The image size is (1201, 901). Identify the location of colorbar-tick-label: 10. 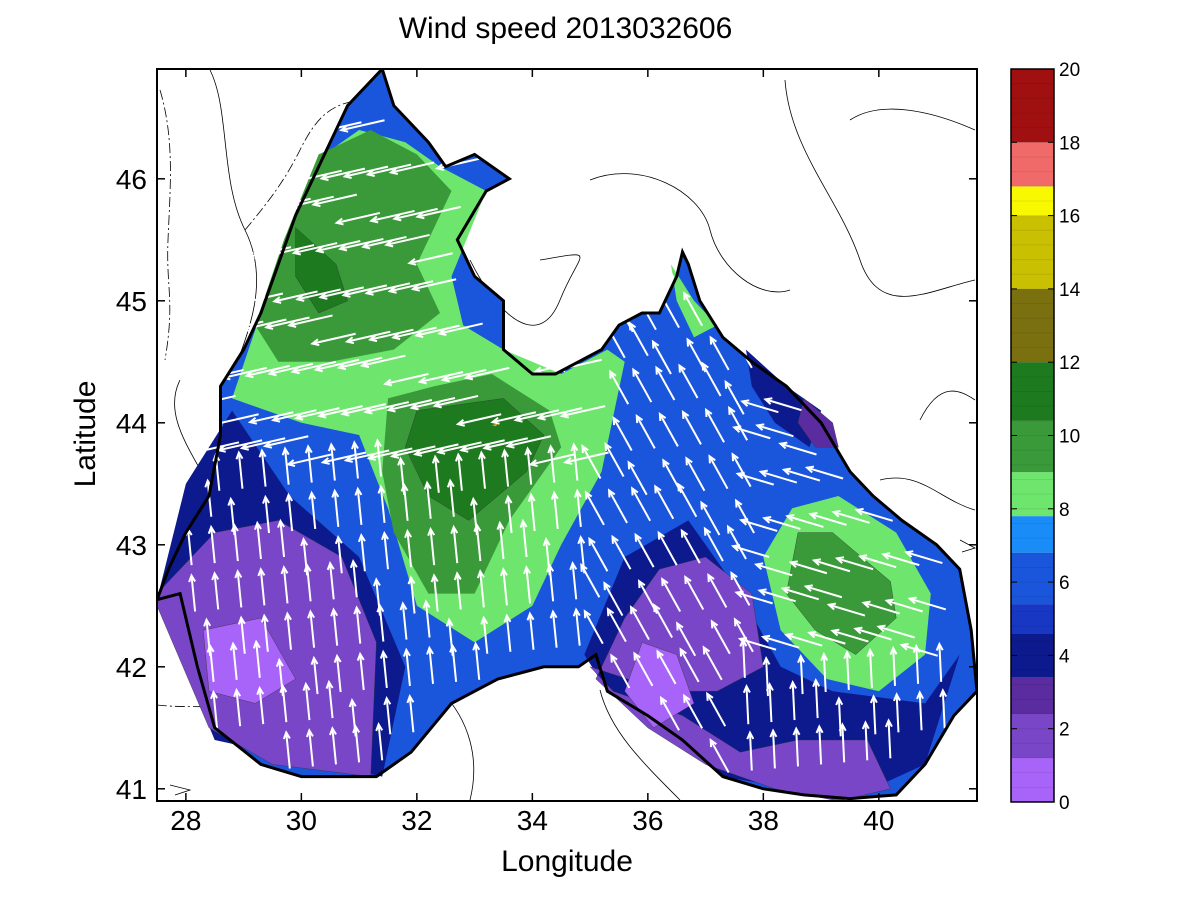
(1069, 437).